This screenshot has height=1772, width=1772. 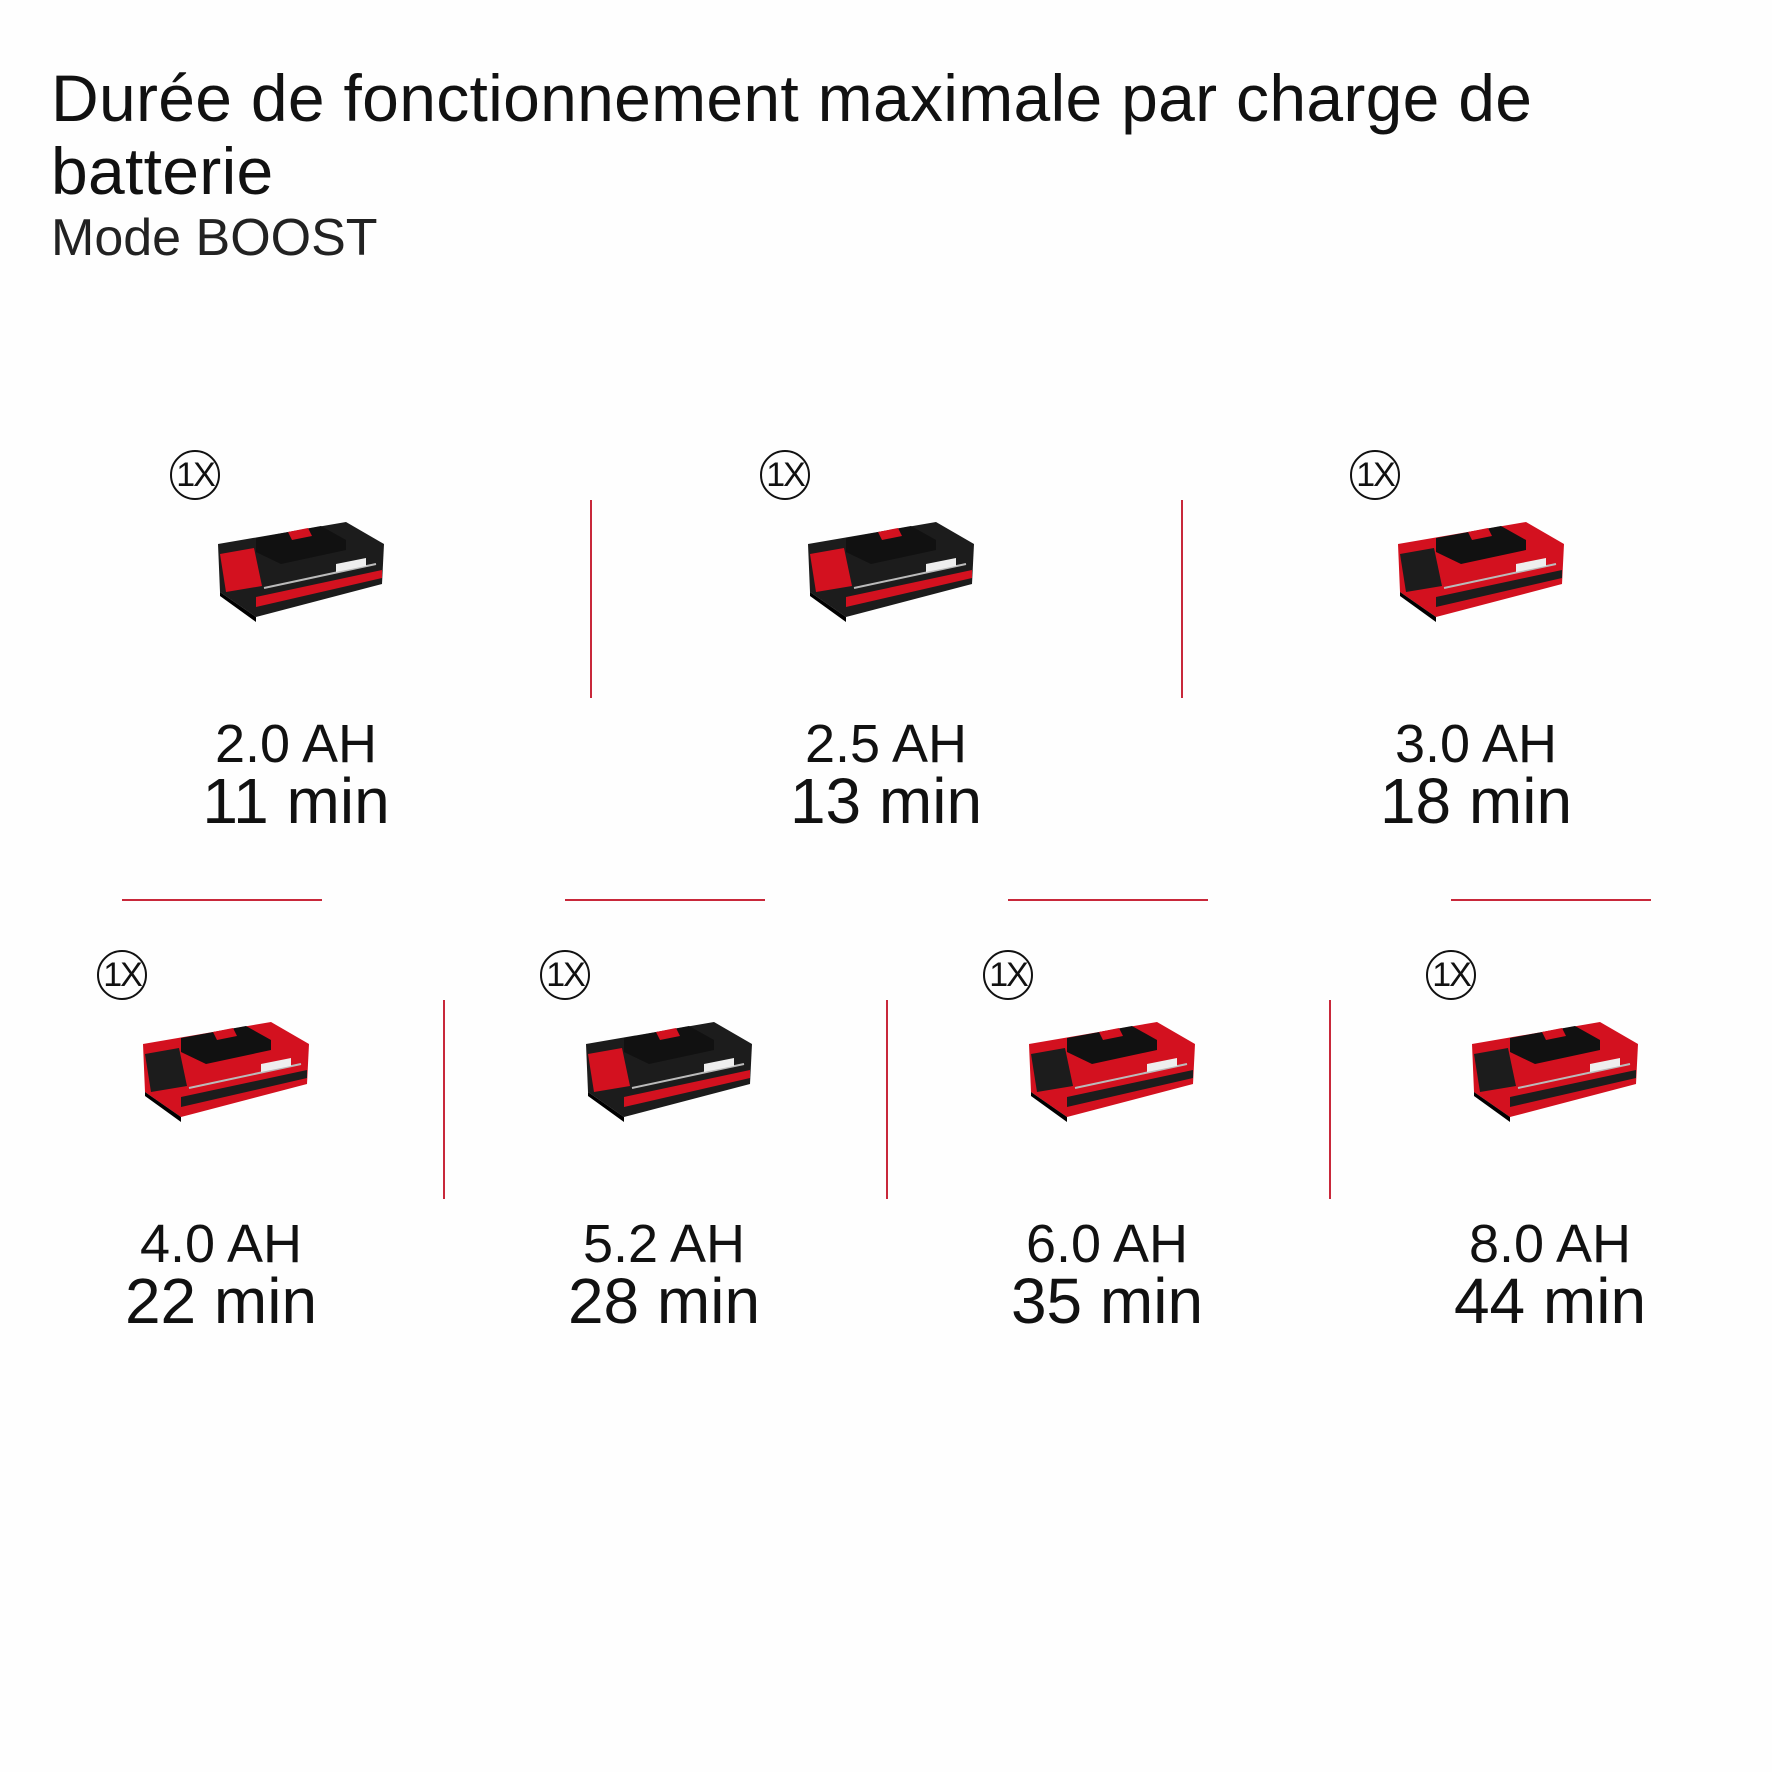 I want to click on battery-runtime: 22 min, so click(x=221, y=1301).